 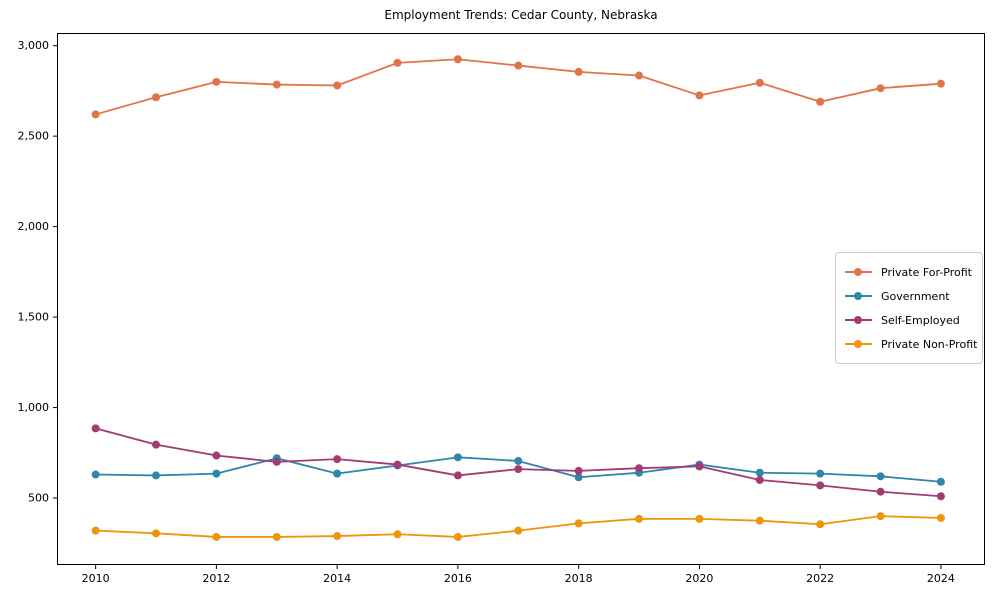 I want to click on legend-item: Self-Employed, so click(x=909, y=320).